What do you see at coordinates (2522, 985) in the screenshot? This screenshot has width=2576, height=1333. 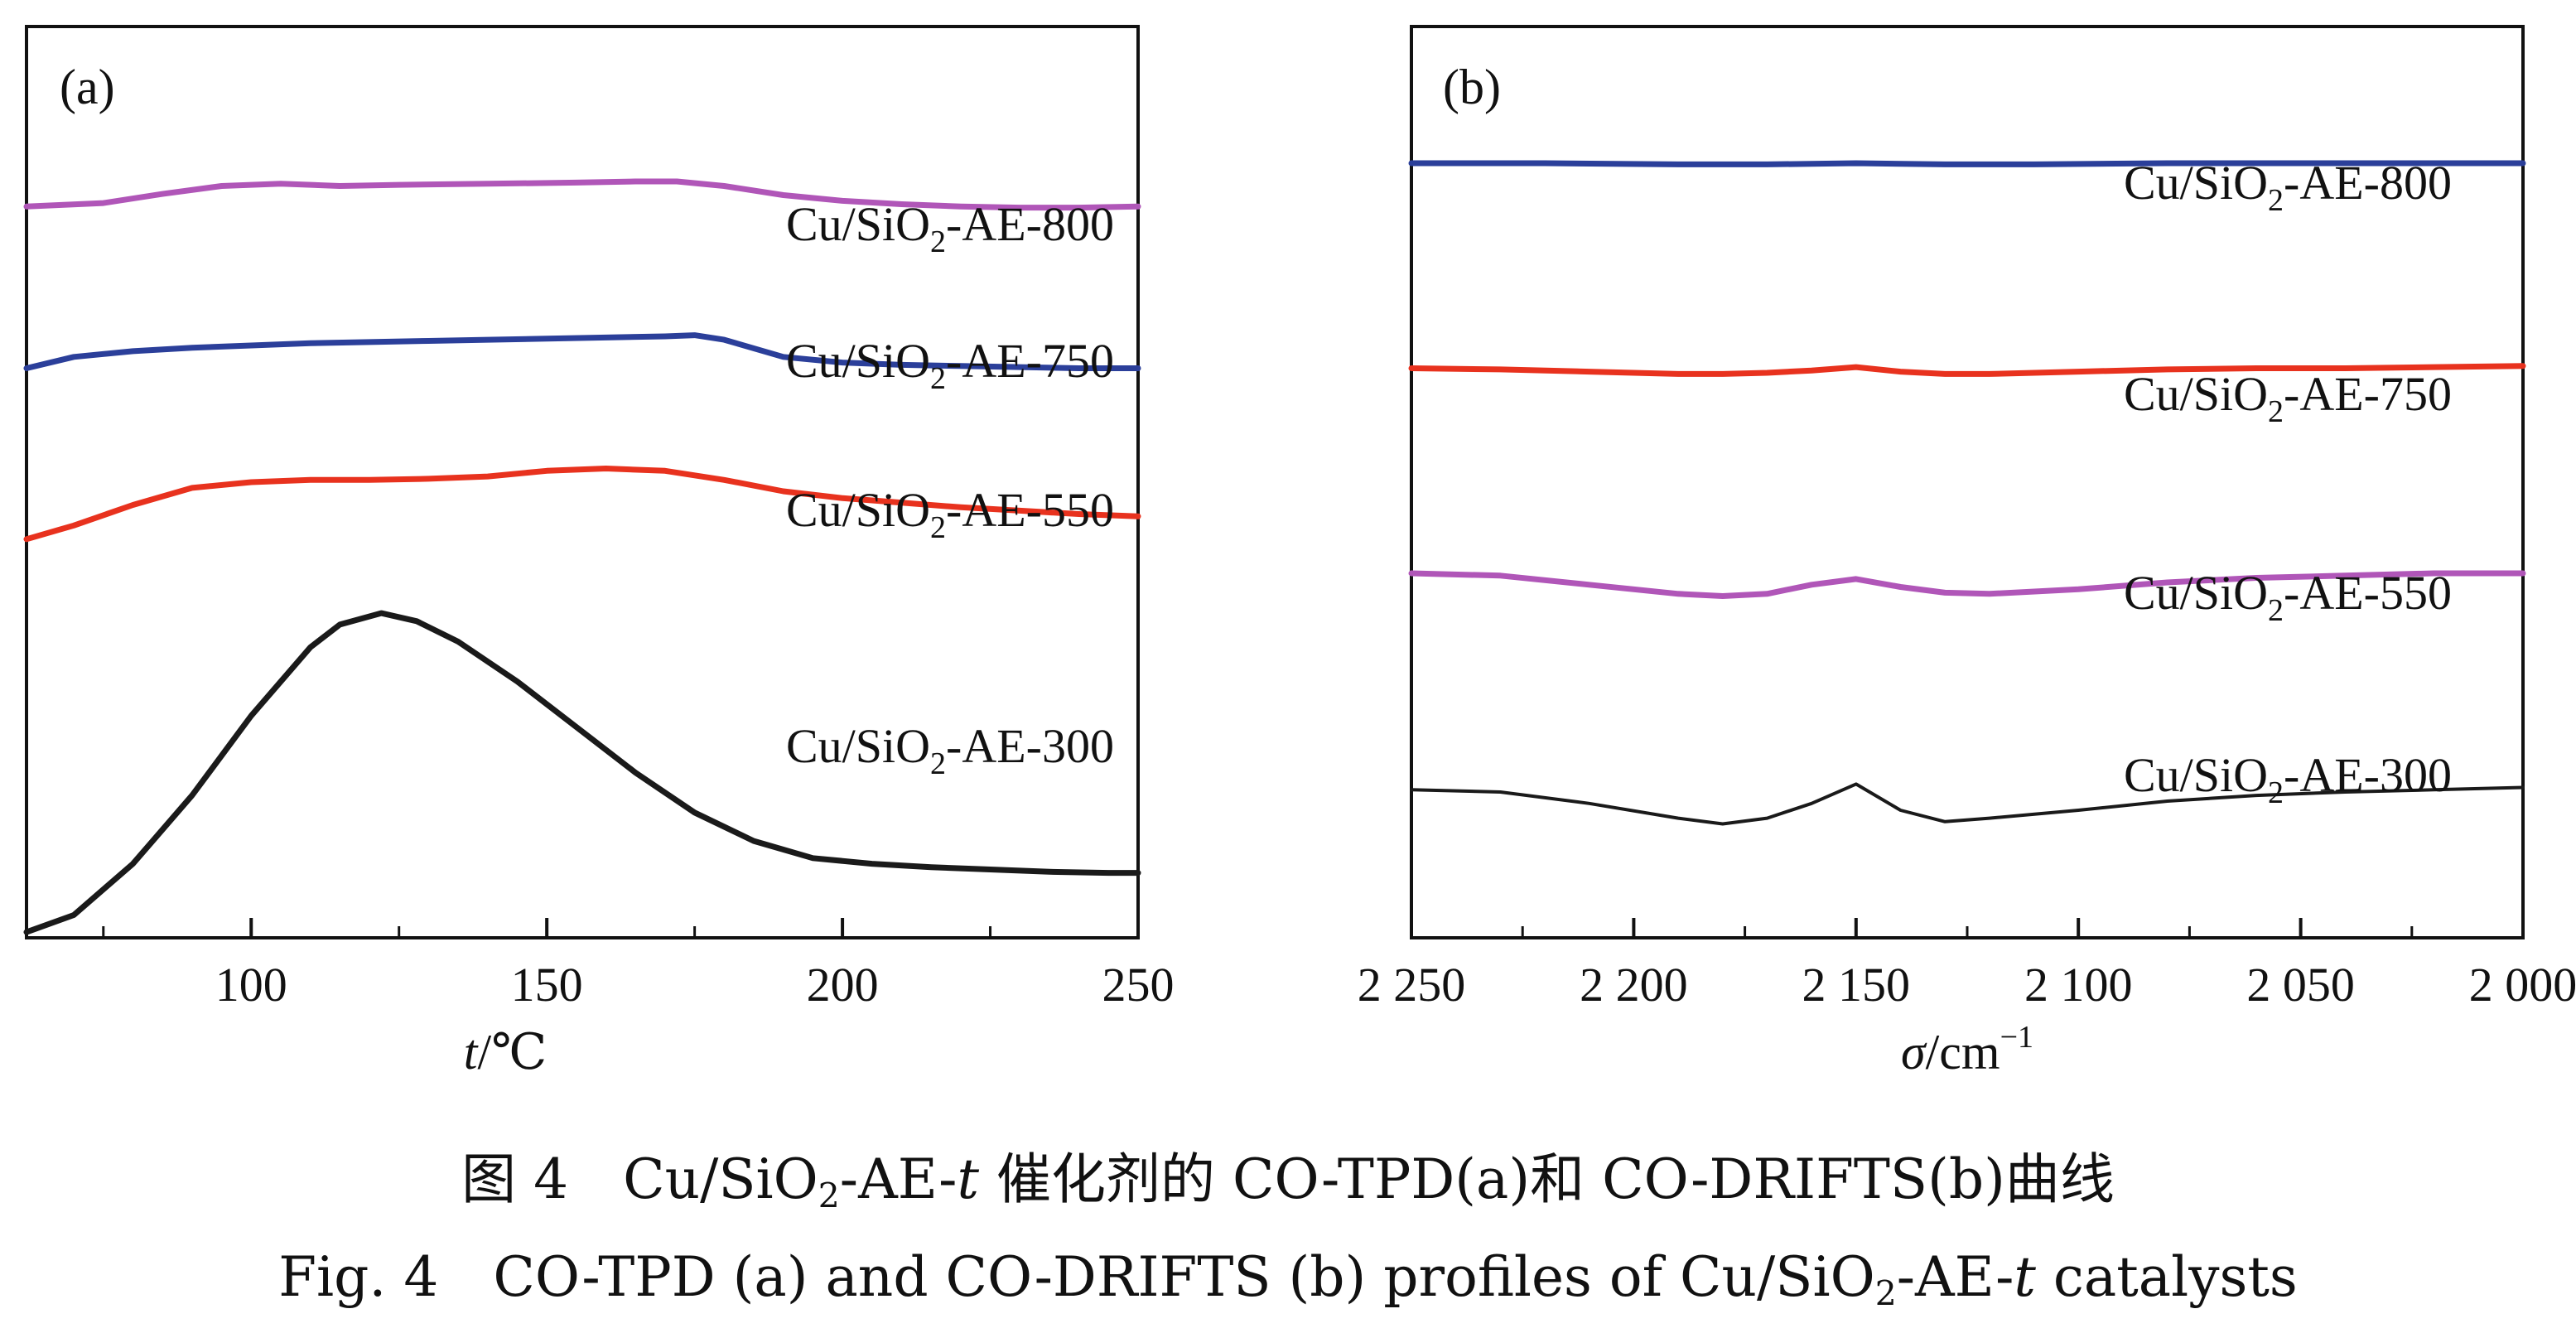 I see `x-tick-label: 2 000` at bounding box center [2522, 985].